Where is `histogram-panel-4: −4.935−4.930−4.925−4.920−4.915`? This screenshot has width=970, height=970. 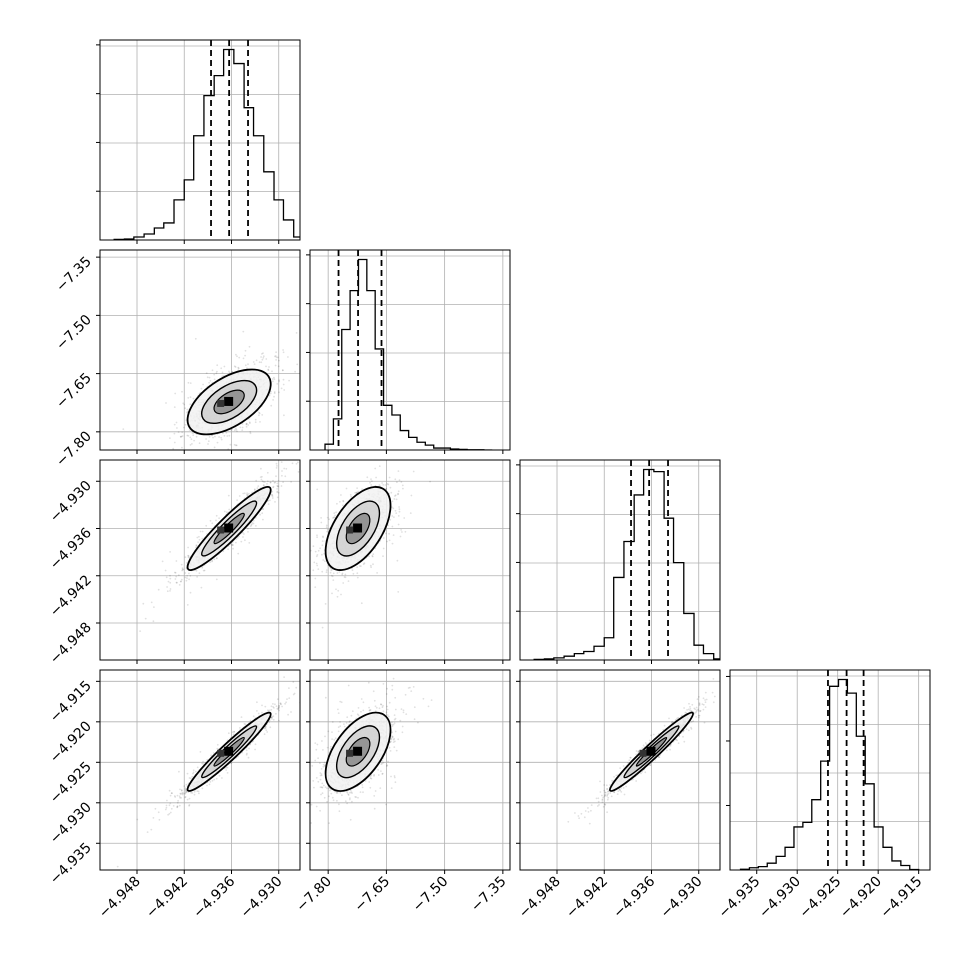 histogram-panel-4: −4.935−4.930−4.925−4.920−4.915 is located at coordinates (823, 795).